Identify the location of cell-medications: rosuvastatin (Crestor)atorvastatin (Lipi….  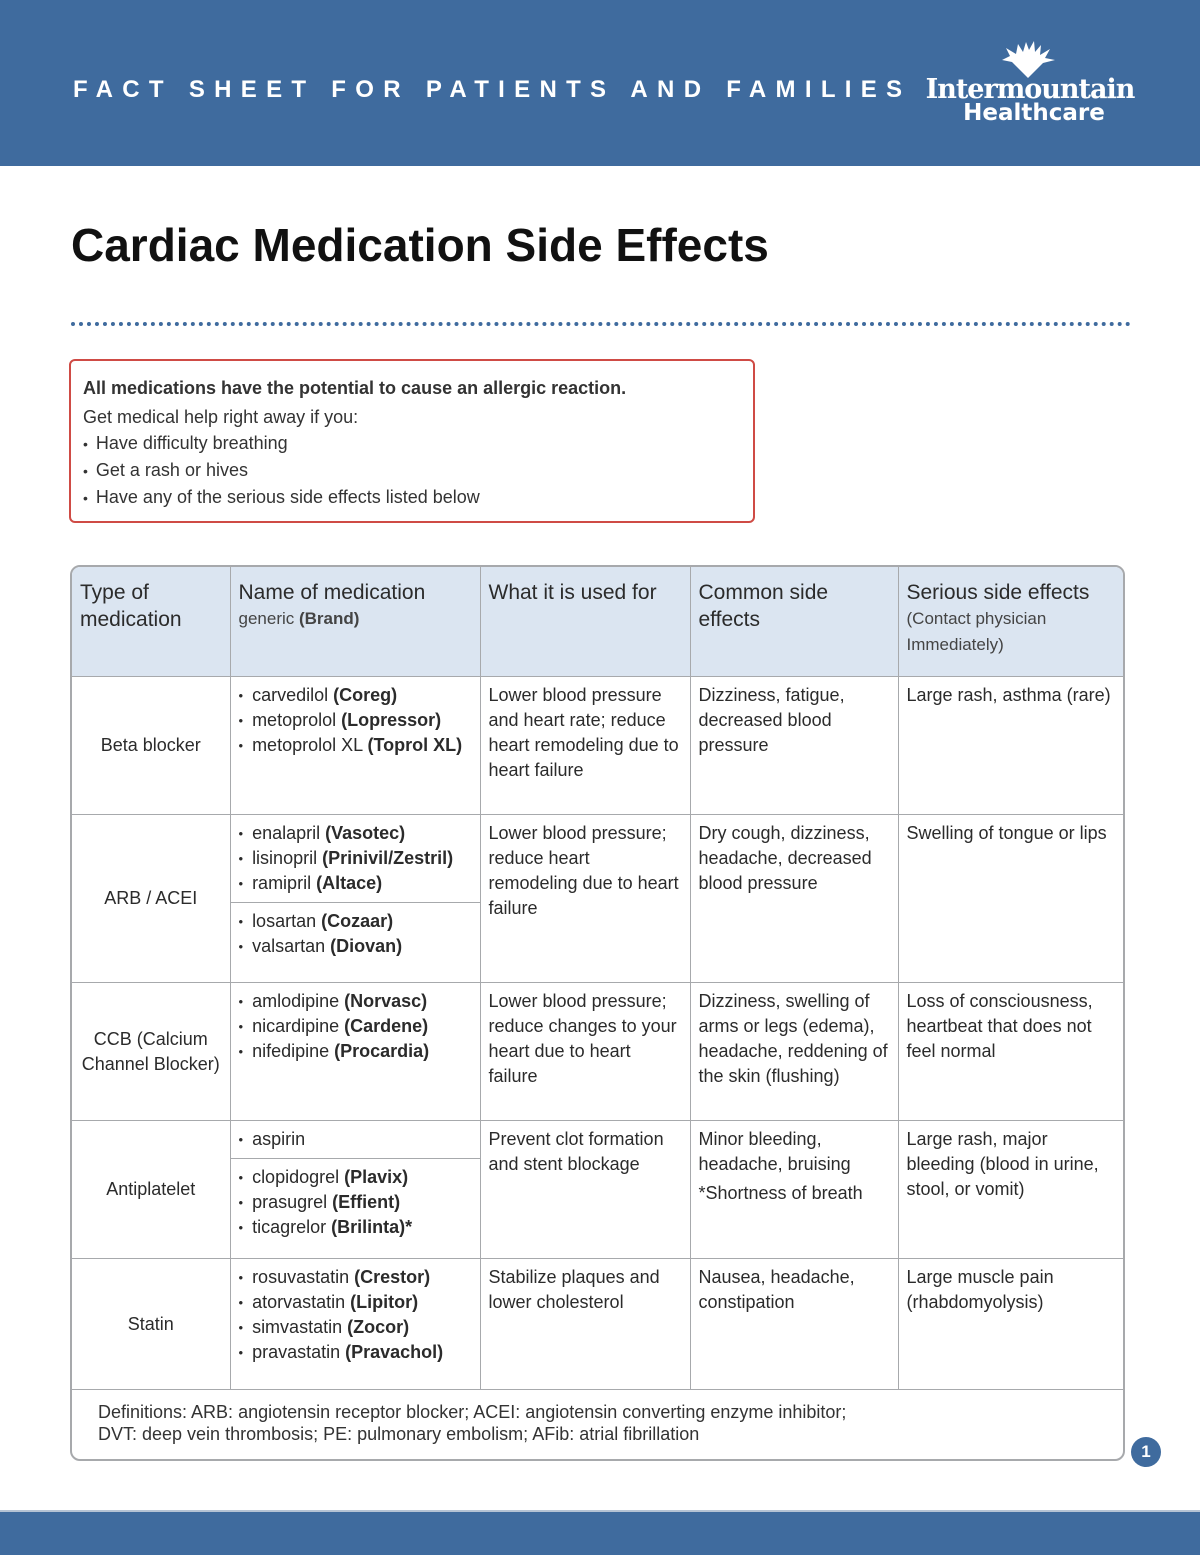
(355, 1324).